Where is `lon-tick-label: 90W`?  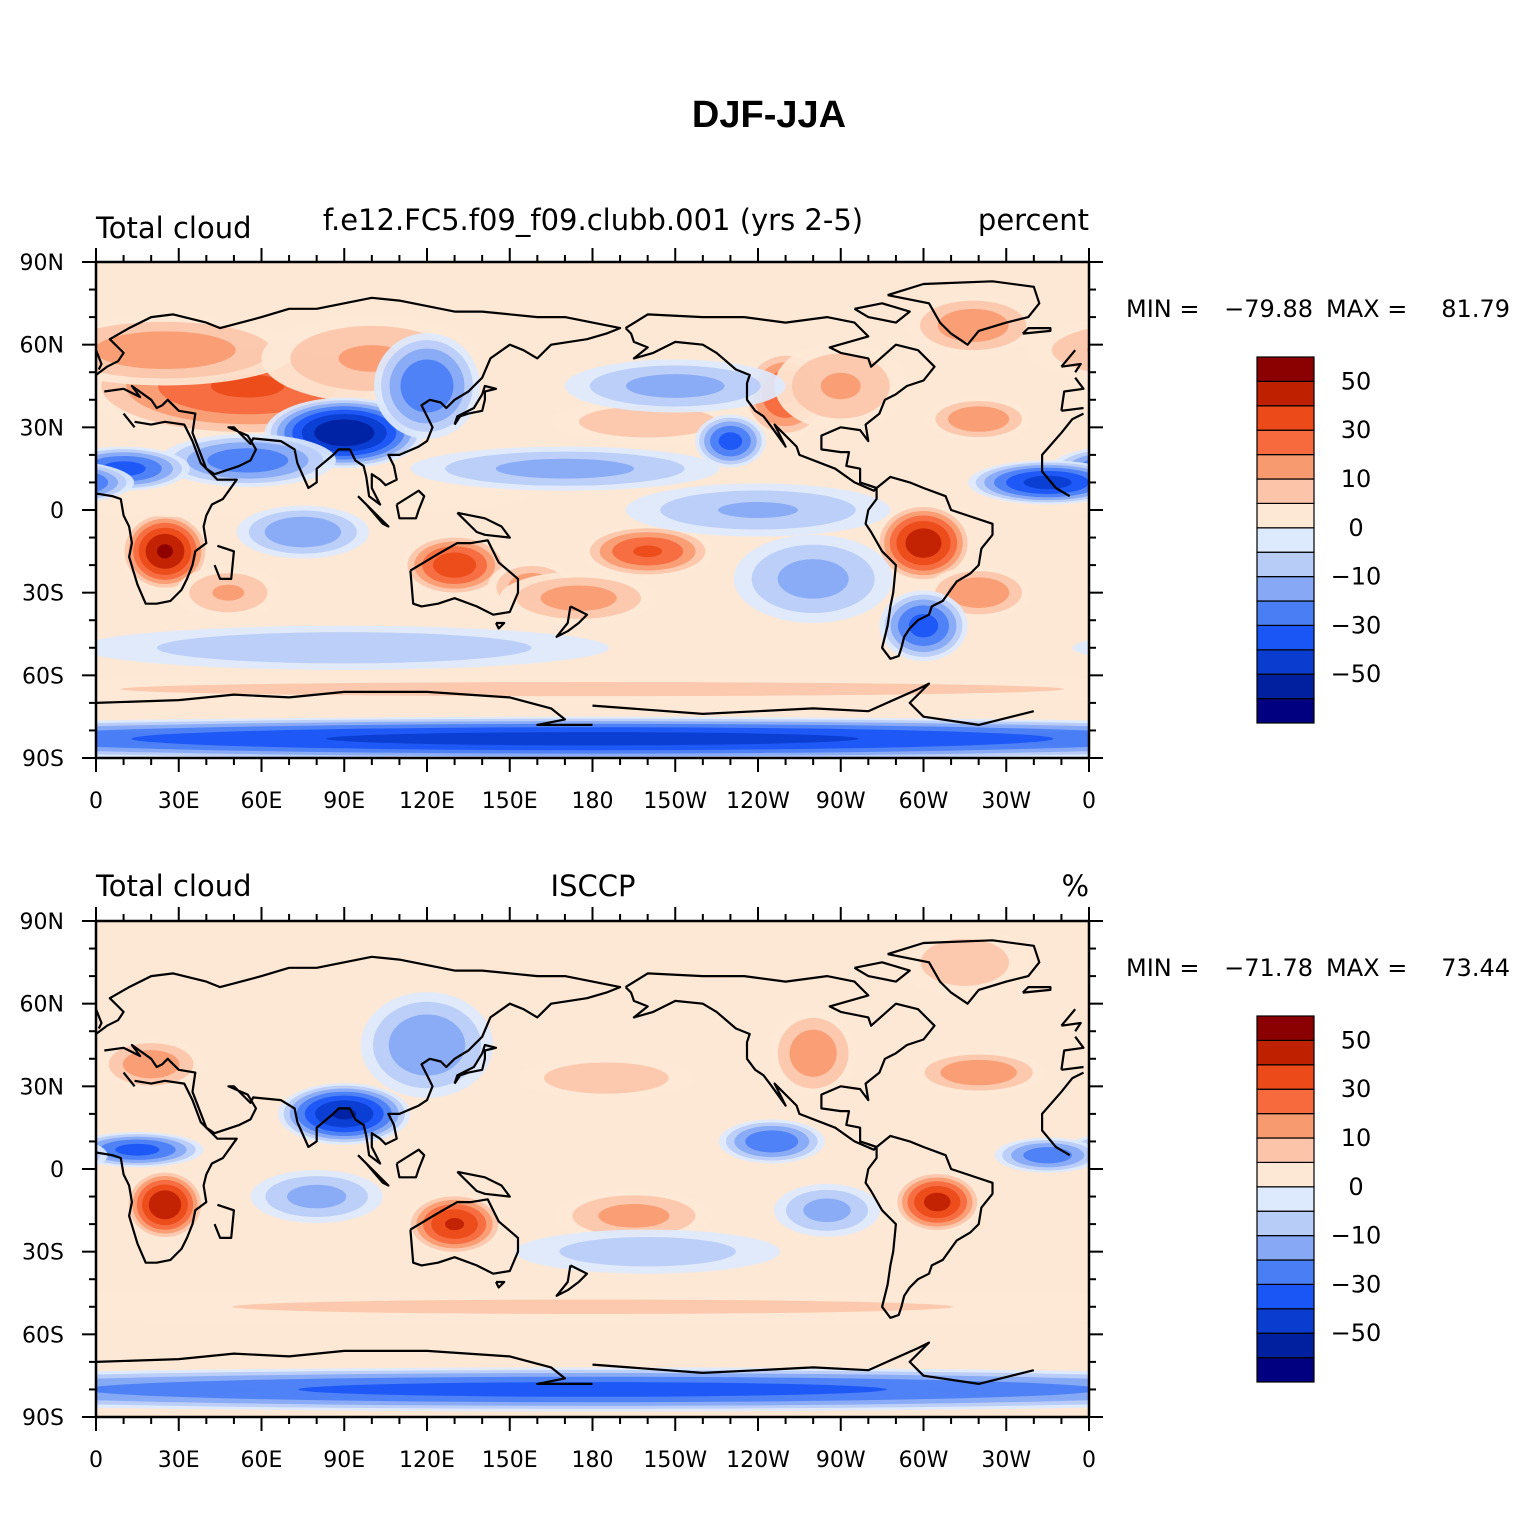 lon-tick-label: 90W is located at coordinates (841, 801).